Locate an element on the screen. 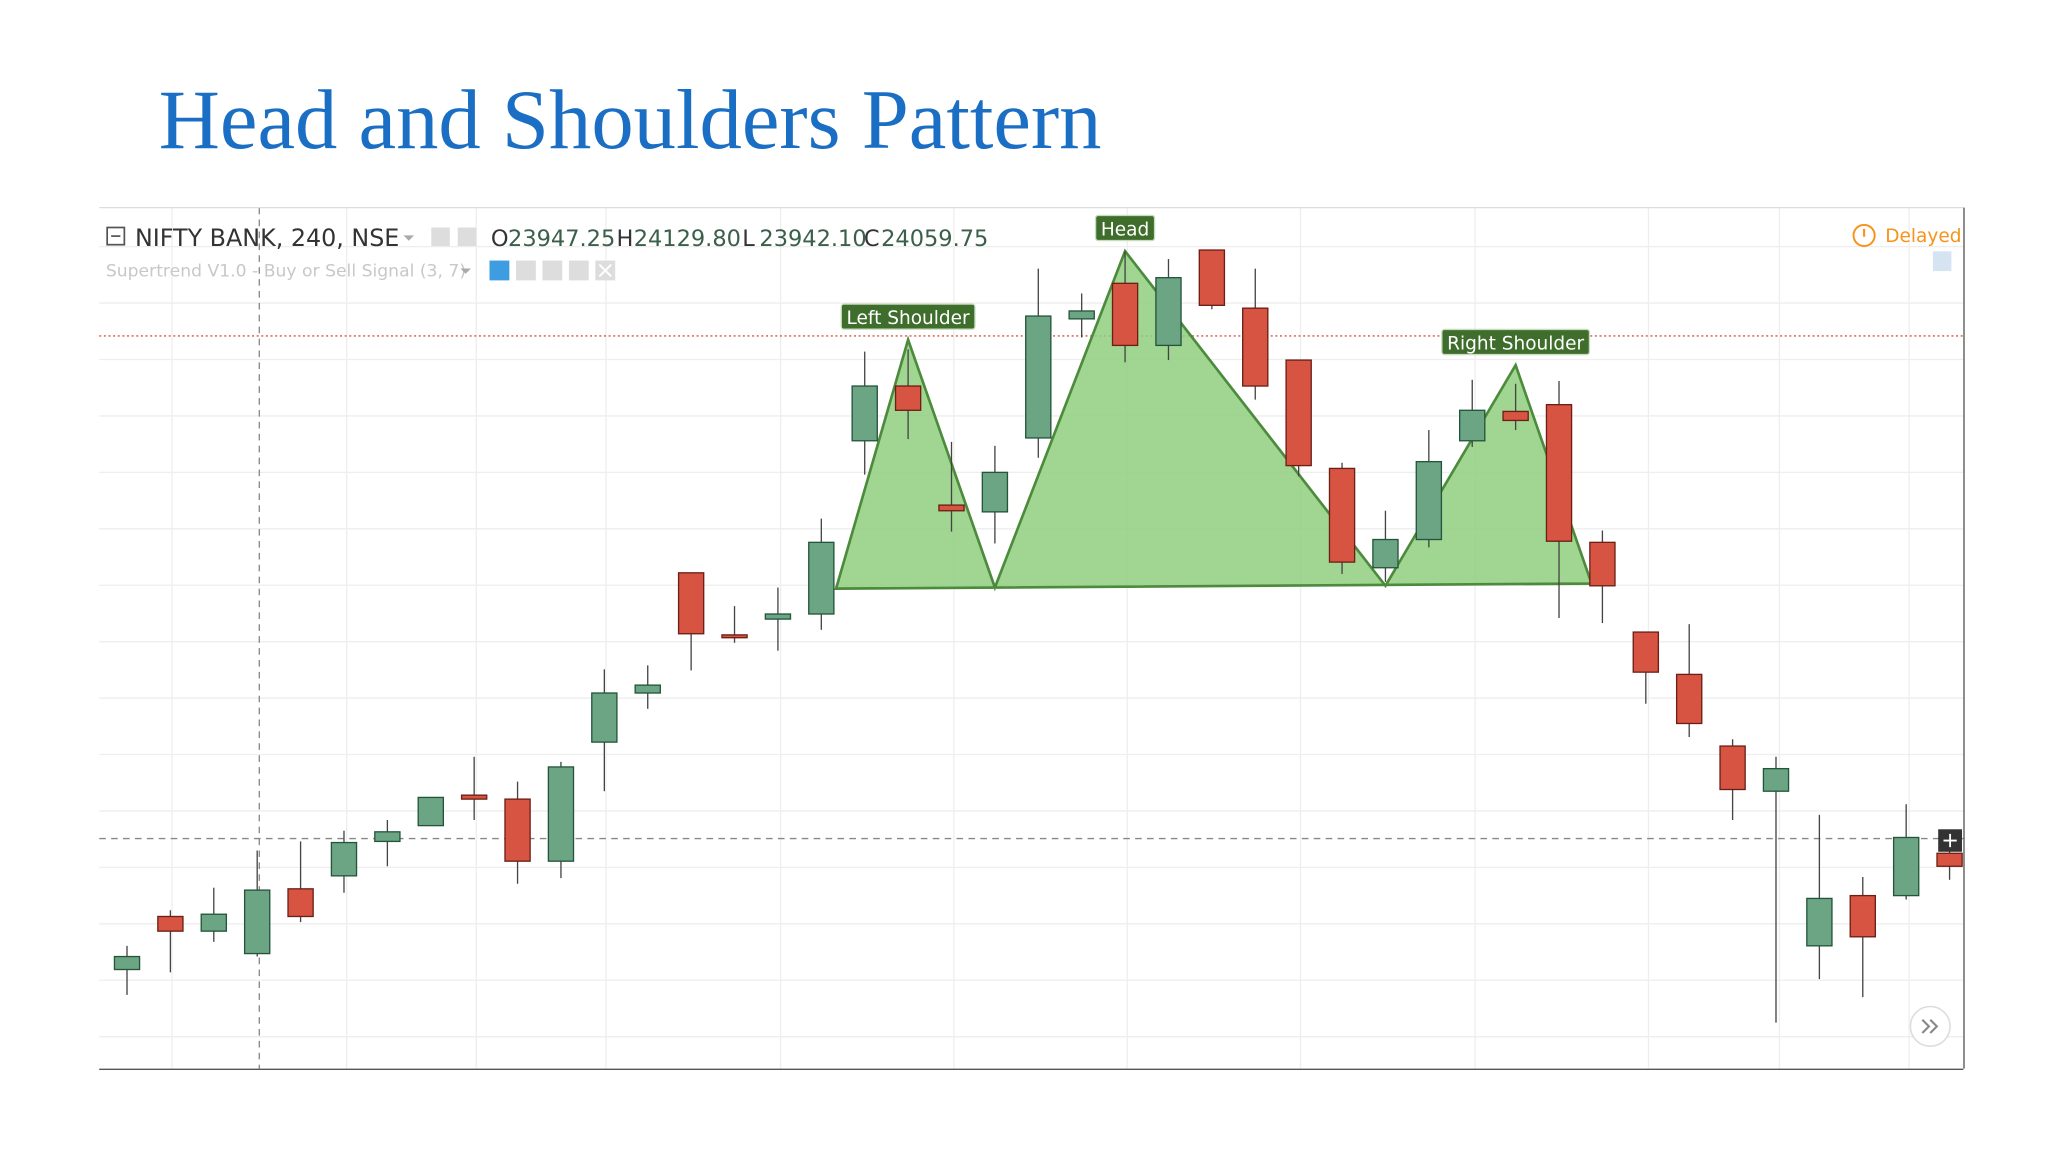 This screenshot has height=1152, width=2048. eye-icon is located at coordinates (440, 237).